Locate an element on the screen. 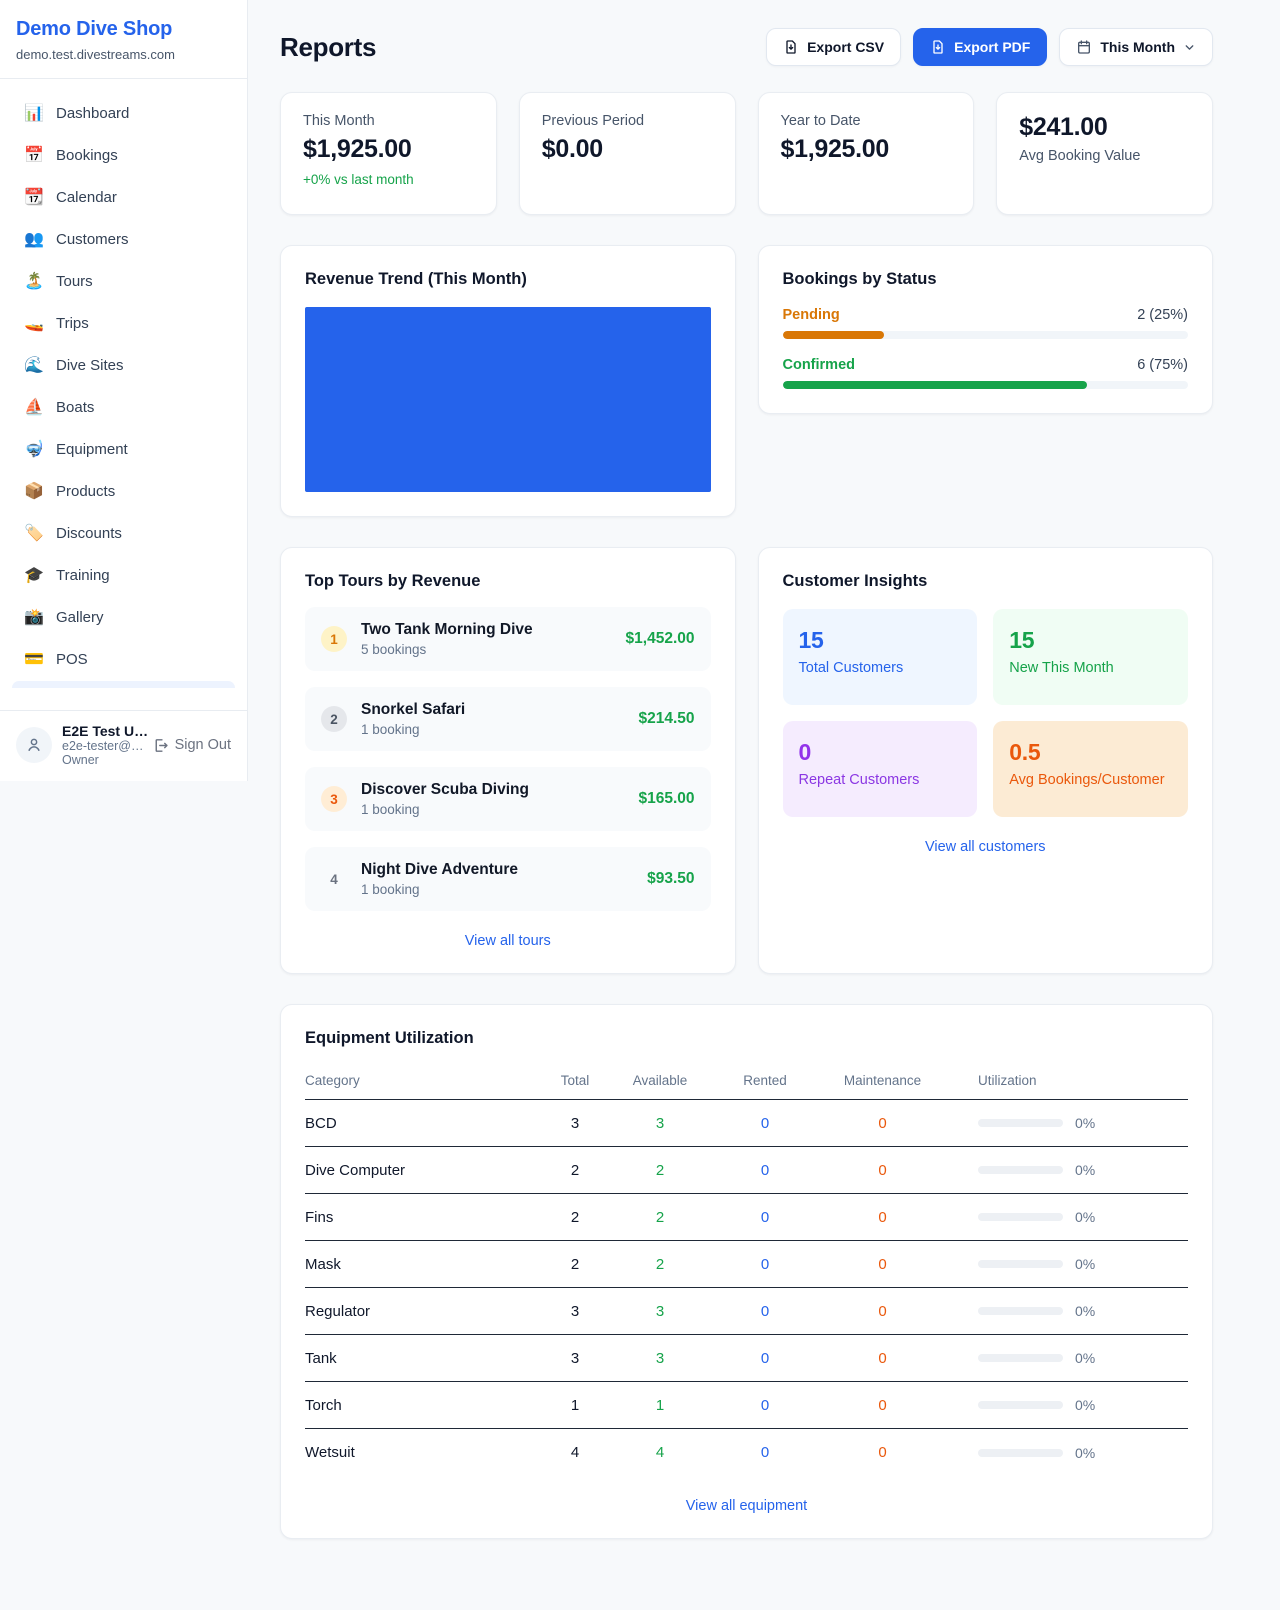 Image resolution: width=1280 pixels, height=1610 pixels. cell-total: 4 is located at coordinates (575, 1452).